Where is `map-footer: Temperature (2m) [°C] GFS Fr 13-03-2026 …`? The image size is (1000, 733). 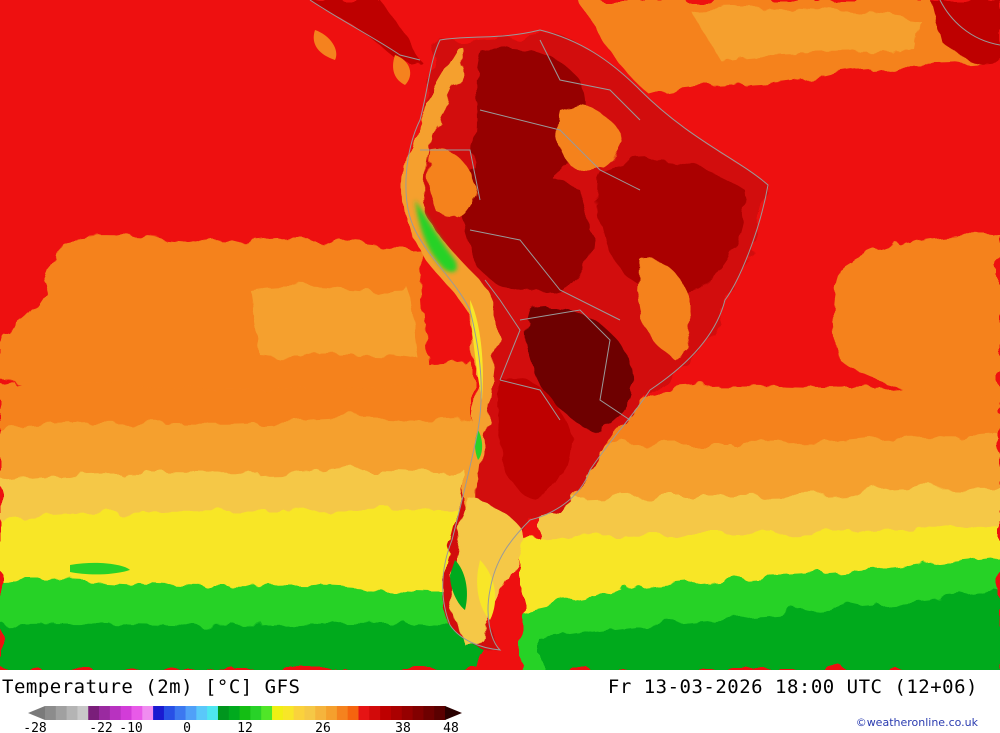
map-footer: Temperature (2m) [°C] GFS Fr 13-03-2026 … is located at coordinates (500, 701).